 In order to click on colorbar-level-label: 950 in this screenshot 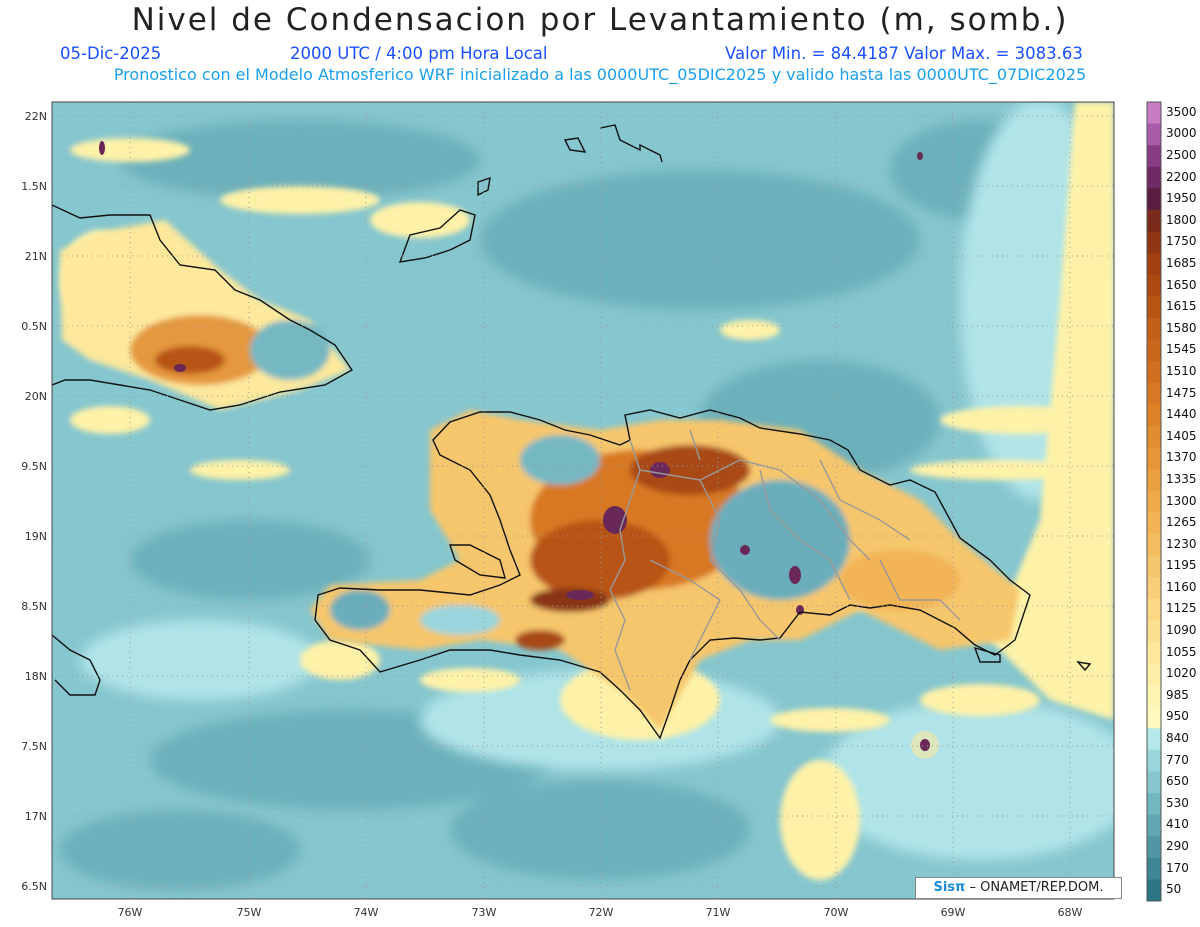, I will do `click(1177, 716)`.